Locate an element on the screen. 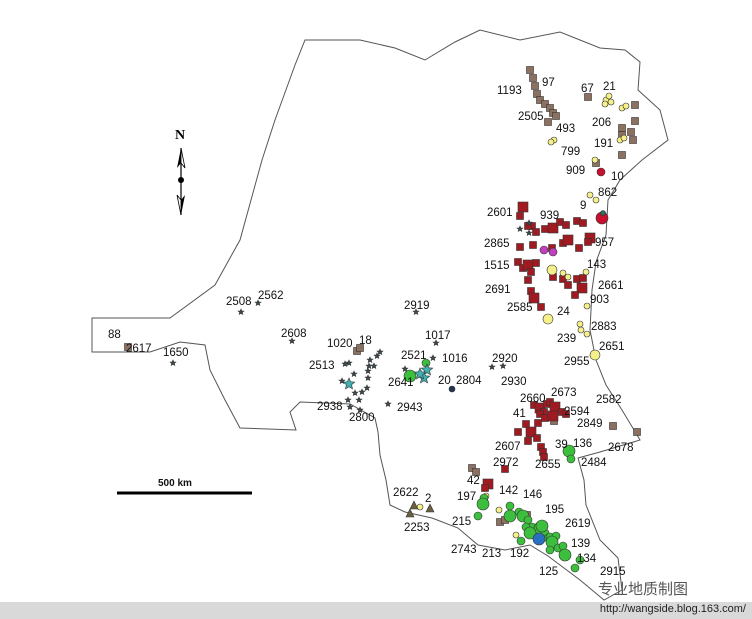 The height and width of the screenshot is (619, 752). deposit-label: 1017 is located at coordinates (438, 336).